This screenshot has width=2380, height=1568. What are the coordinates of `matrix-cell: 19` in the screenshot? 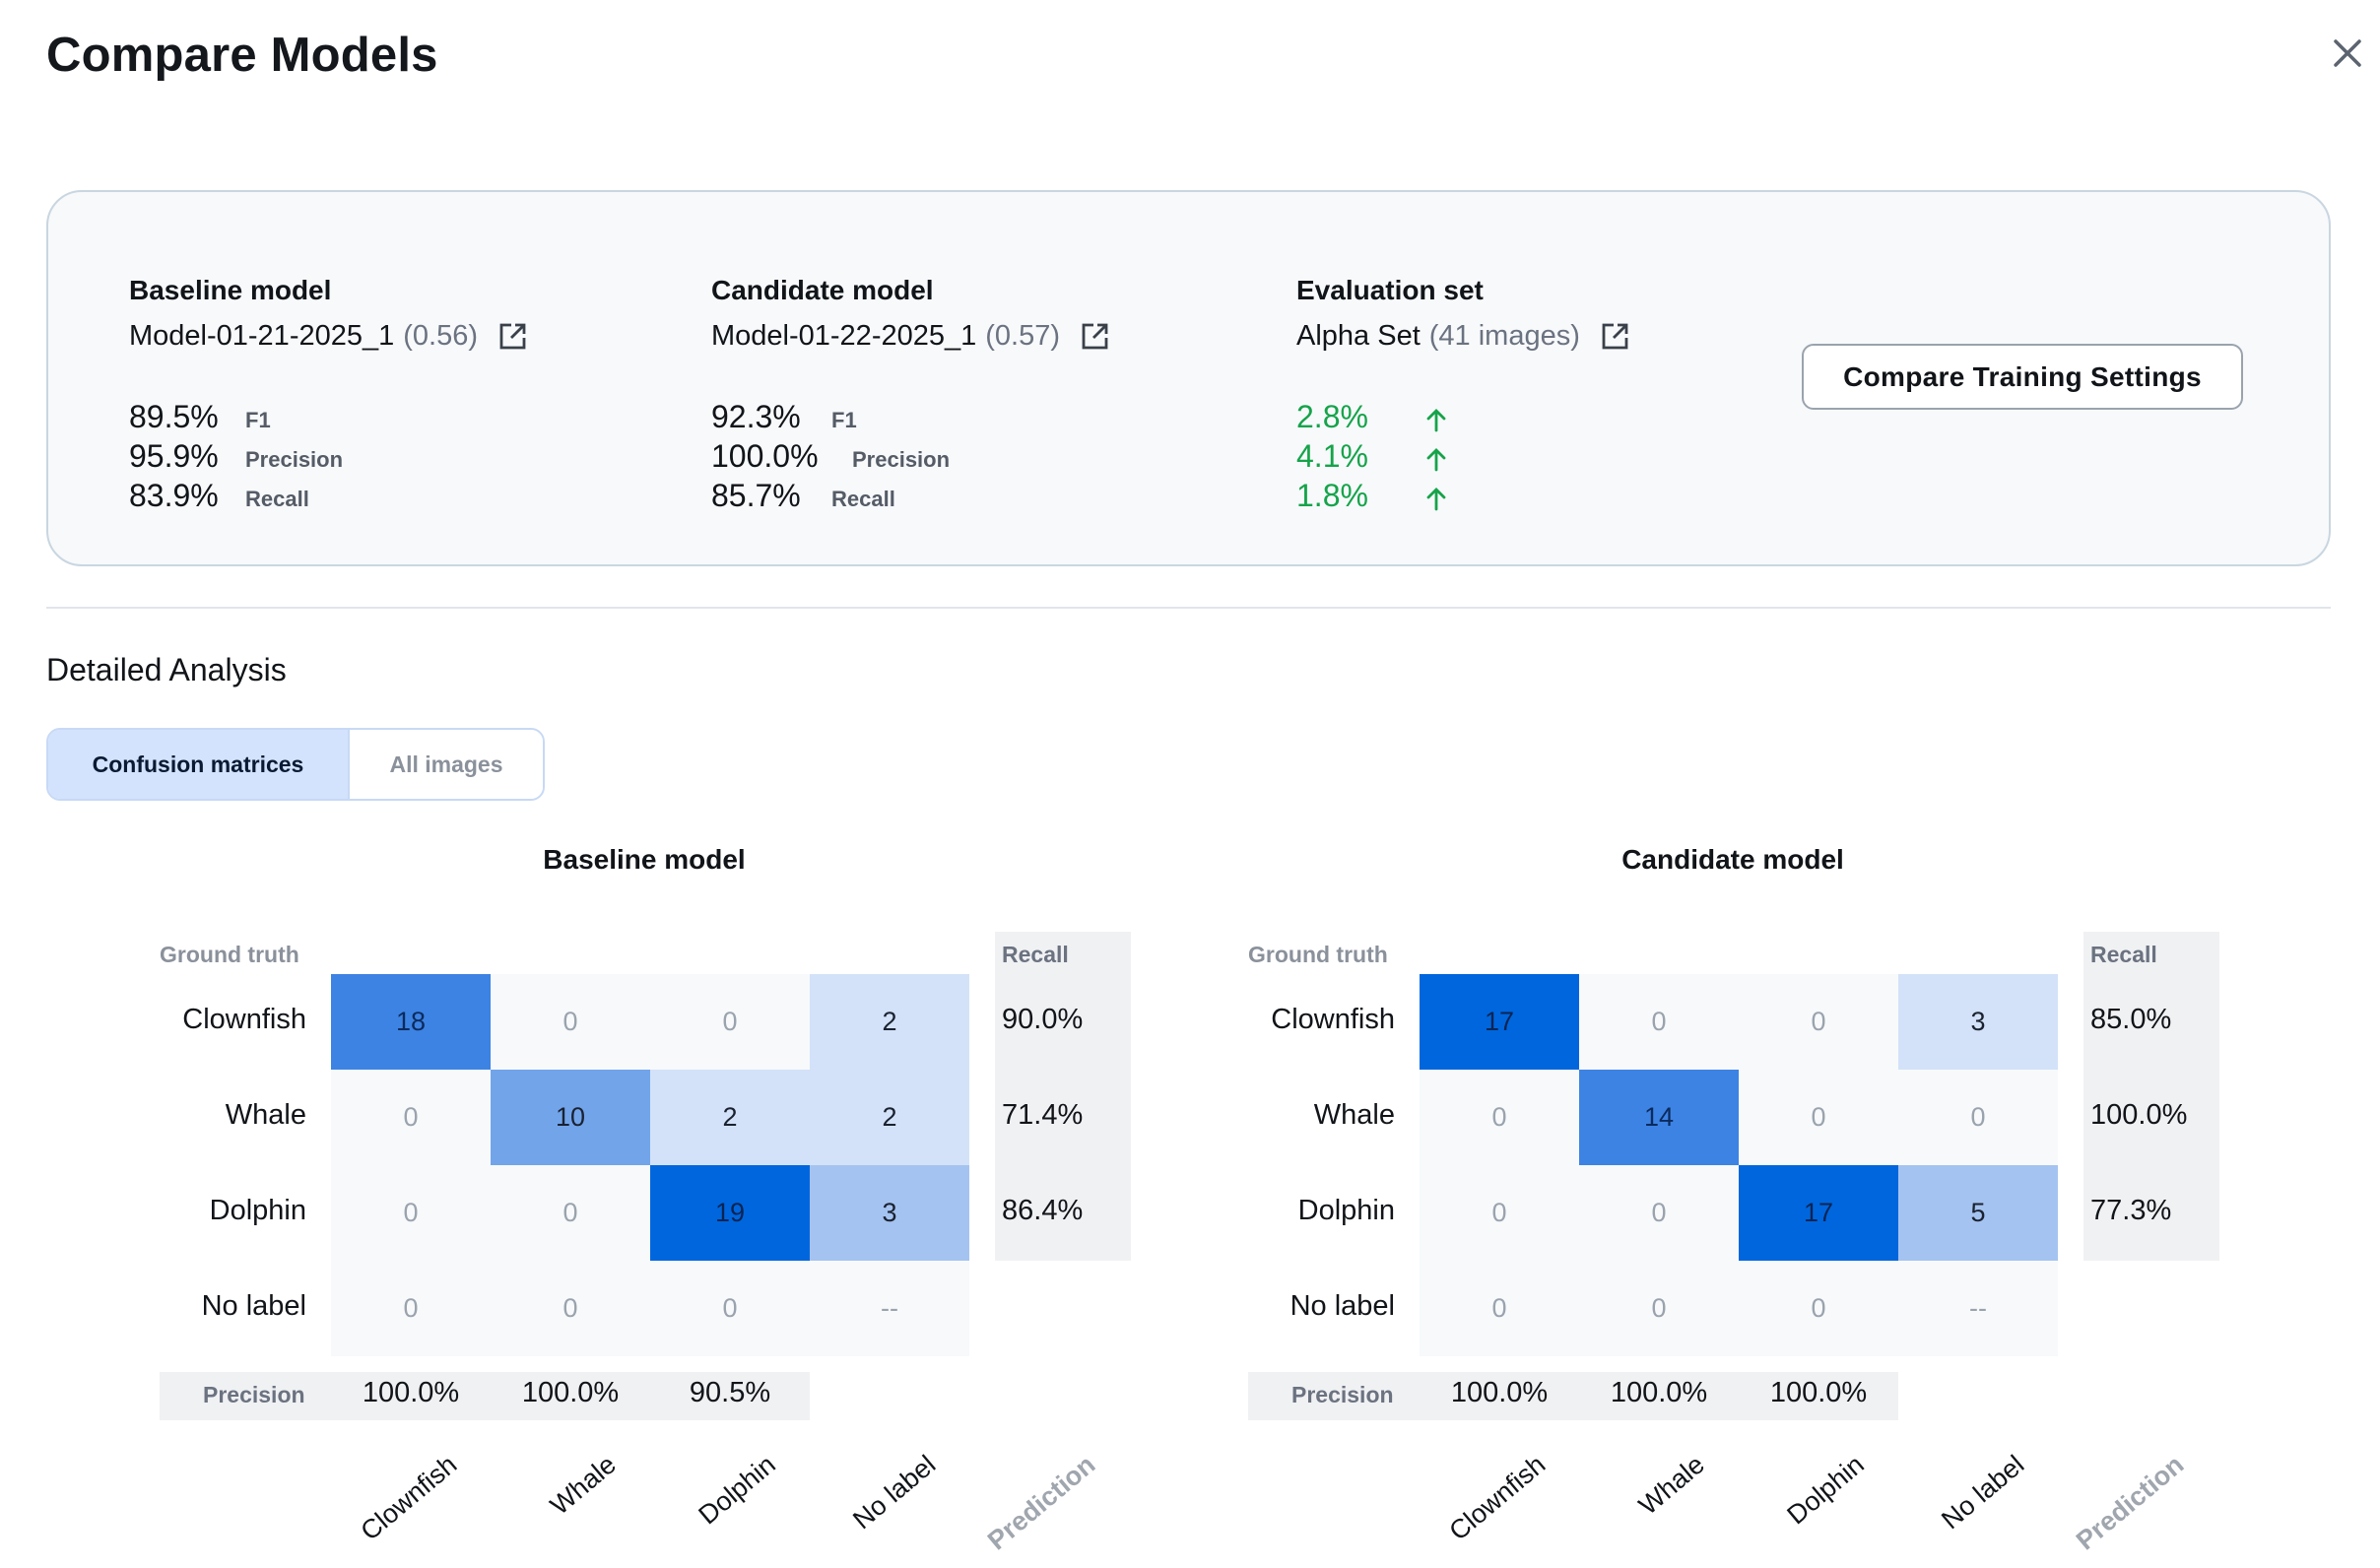 It's located at (730, 1213).